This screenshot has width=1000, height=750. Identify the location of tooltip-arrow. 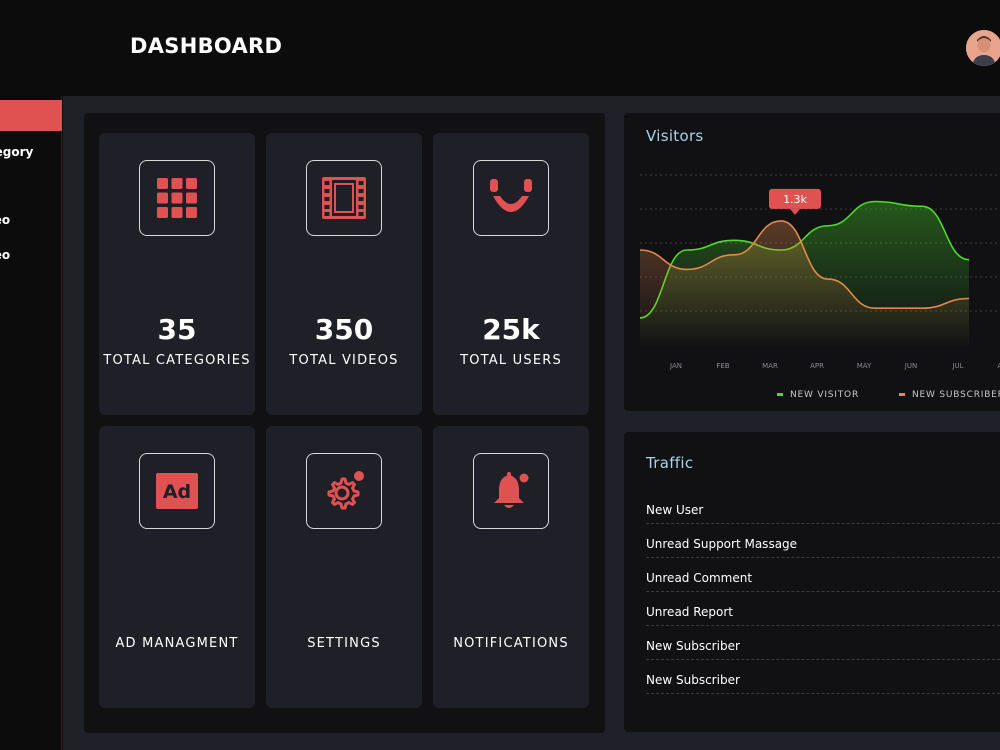
(795, 211).